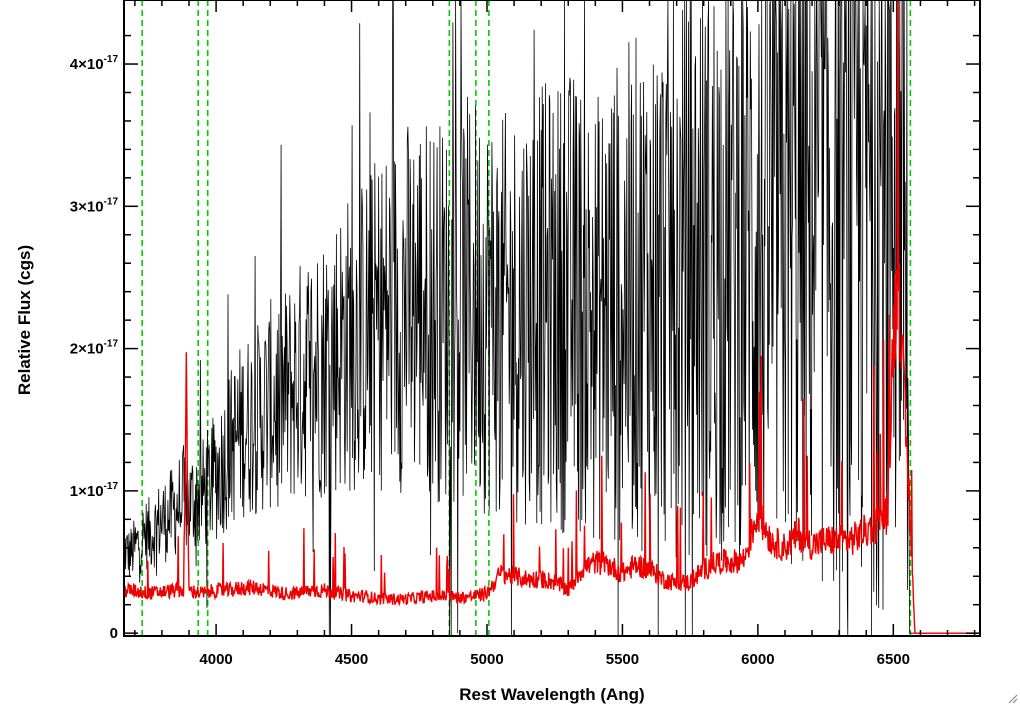 The image size is (1020, 706). What do you see at coordinates (94, 205) in the screenshot?
I see `y-tick-label: 3×10⁻¹⁷` at bounding box center [94, 205].